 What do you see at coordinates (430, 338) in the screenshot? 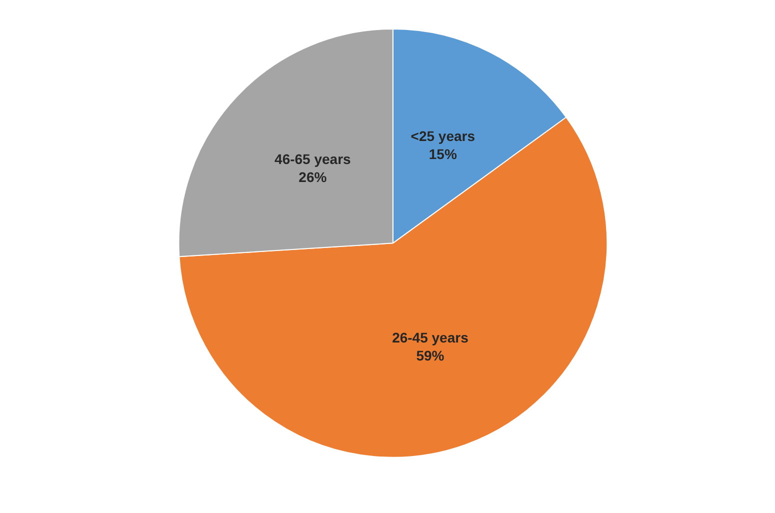
I see `slice-label: 26-45 years` at bounding box center [430, 338].